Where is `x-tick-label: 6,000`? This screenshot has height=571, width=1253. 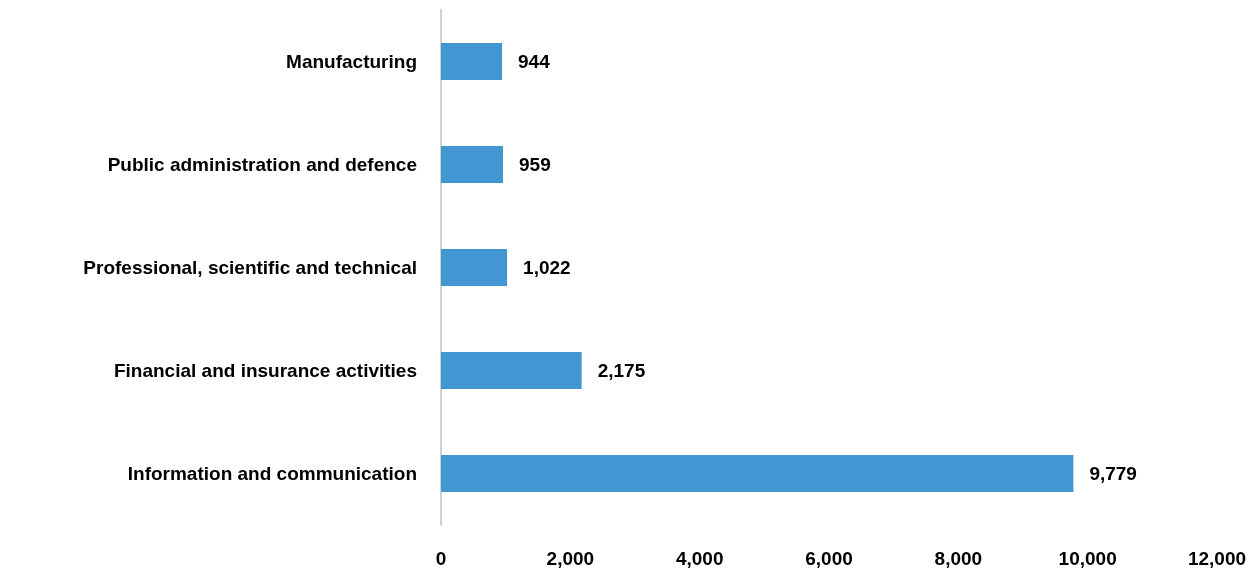 x-tick-label: 6,000 is located at coordinates (829, 558).